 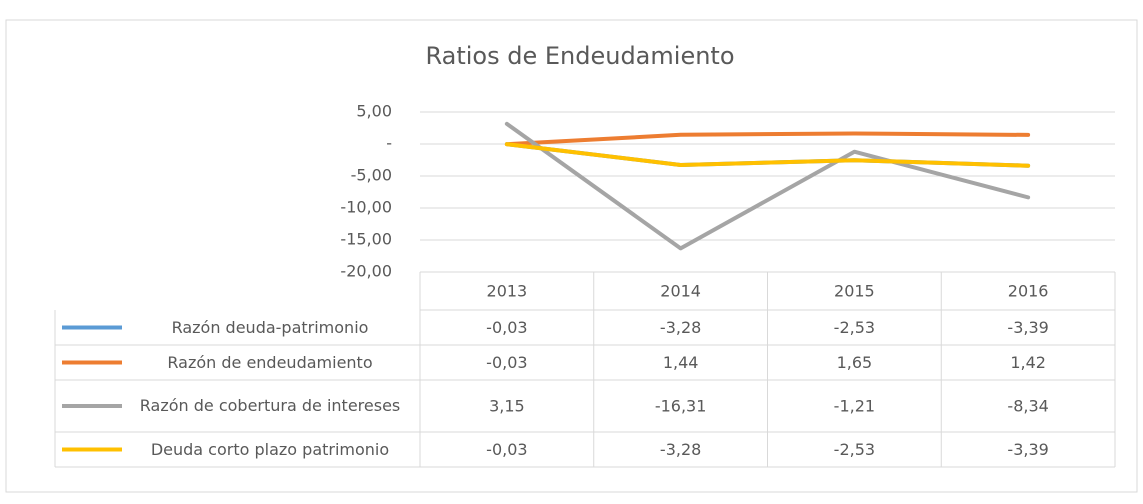 What do you see at coordinates (507, 291) in the screenshot?
I see `x-tick-label: 2013` at bounding box center [507, 291].